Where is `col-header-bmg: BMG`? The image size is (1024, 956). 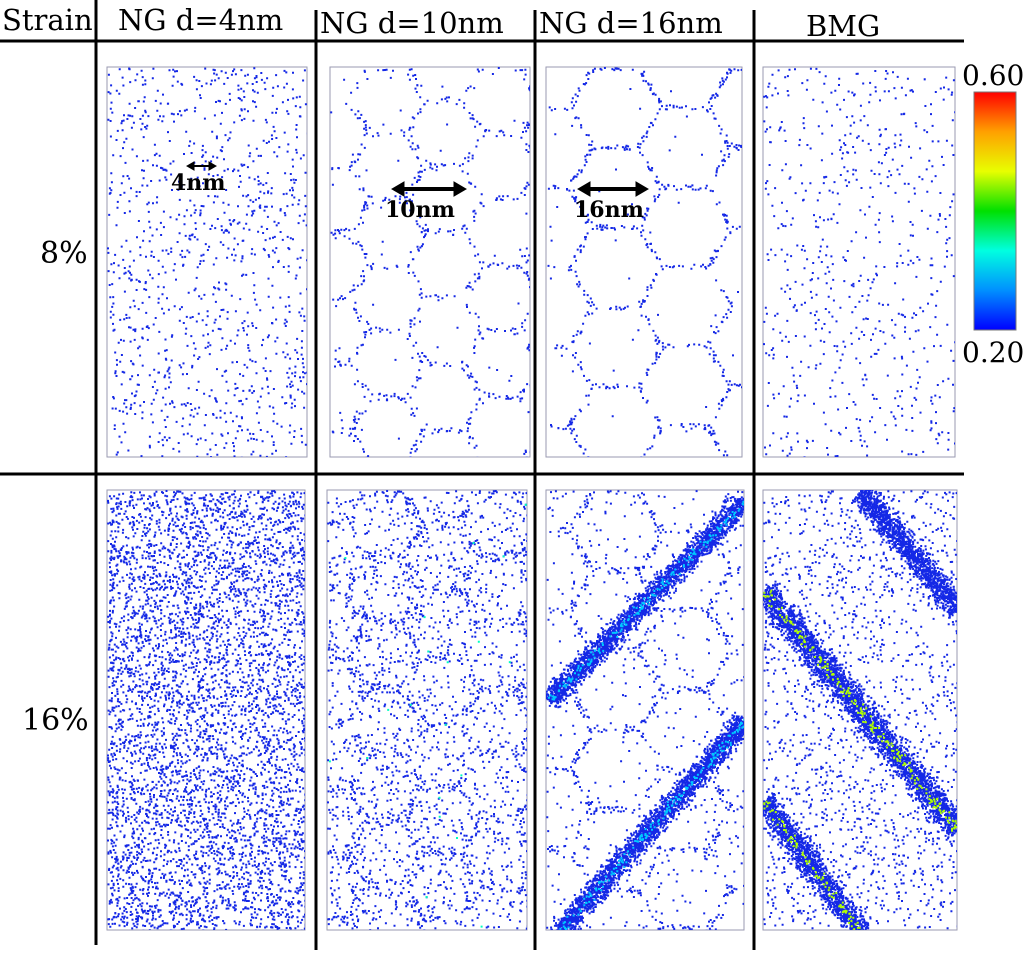 col-header-bmg: BMG is located at coordinates (843, 26).